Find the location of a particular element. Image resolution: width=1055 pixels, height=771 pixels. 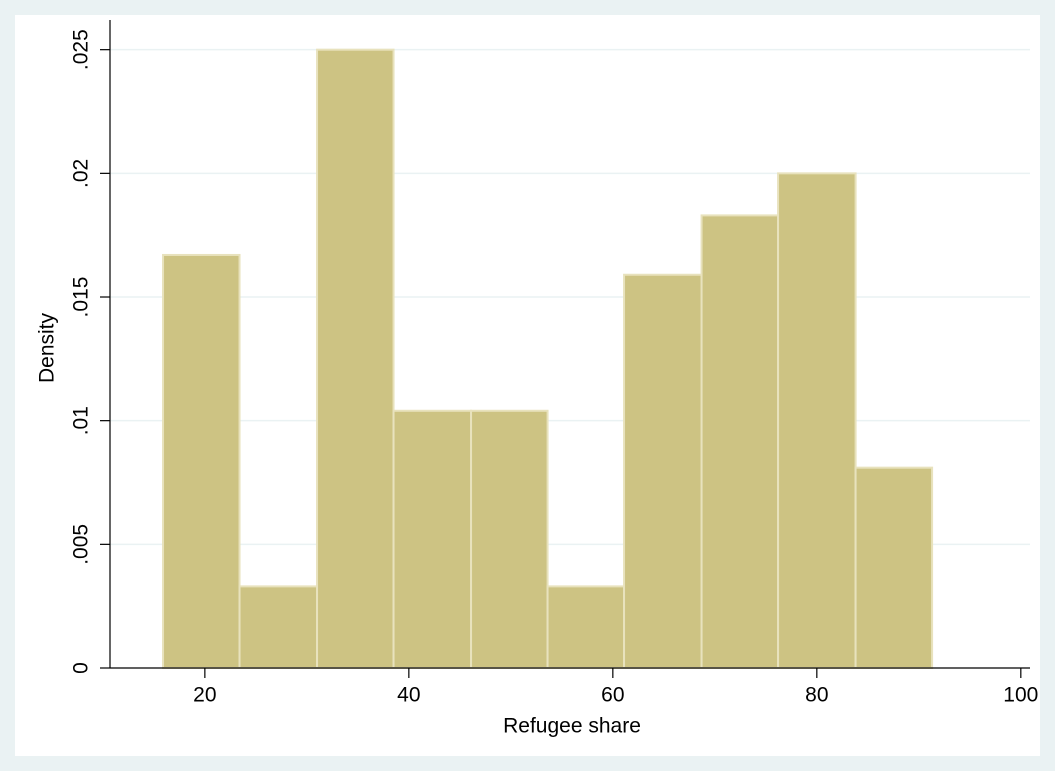

y-tick-label: .02 is located at coordinates (81, 173).